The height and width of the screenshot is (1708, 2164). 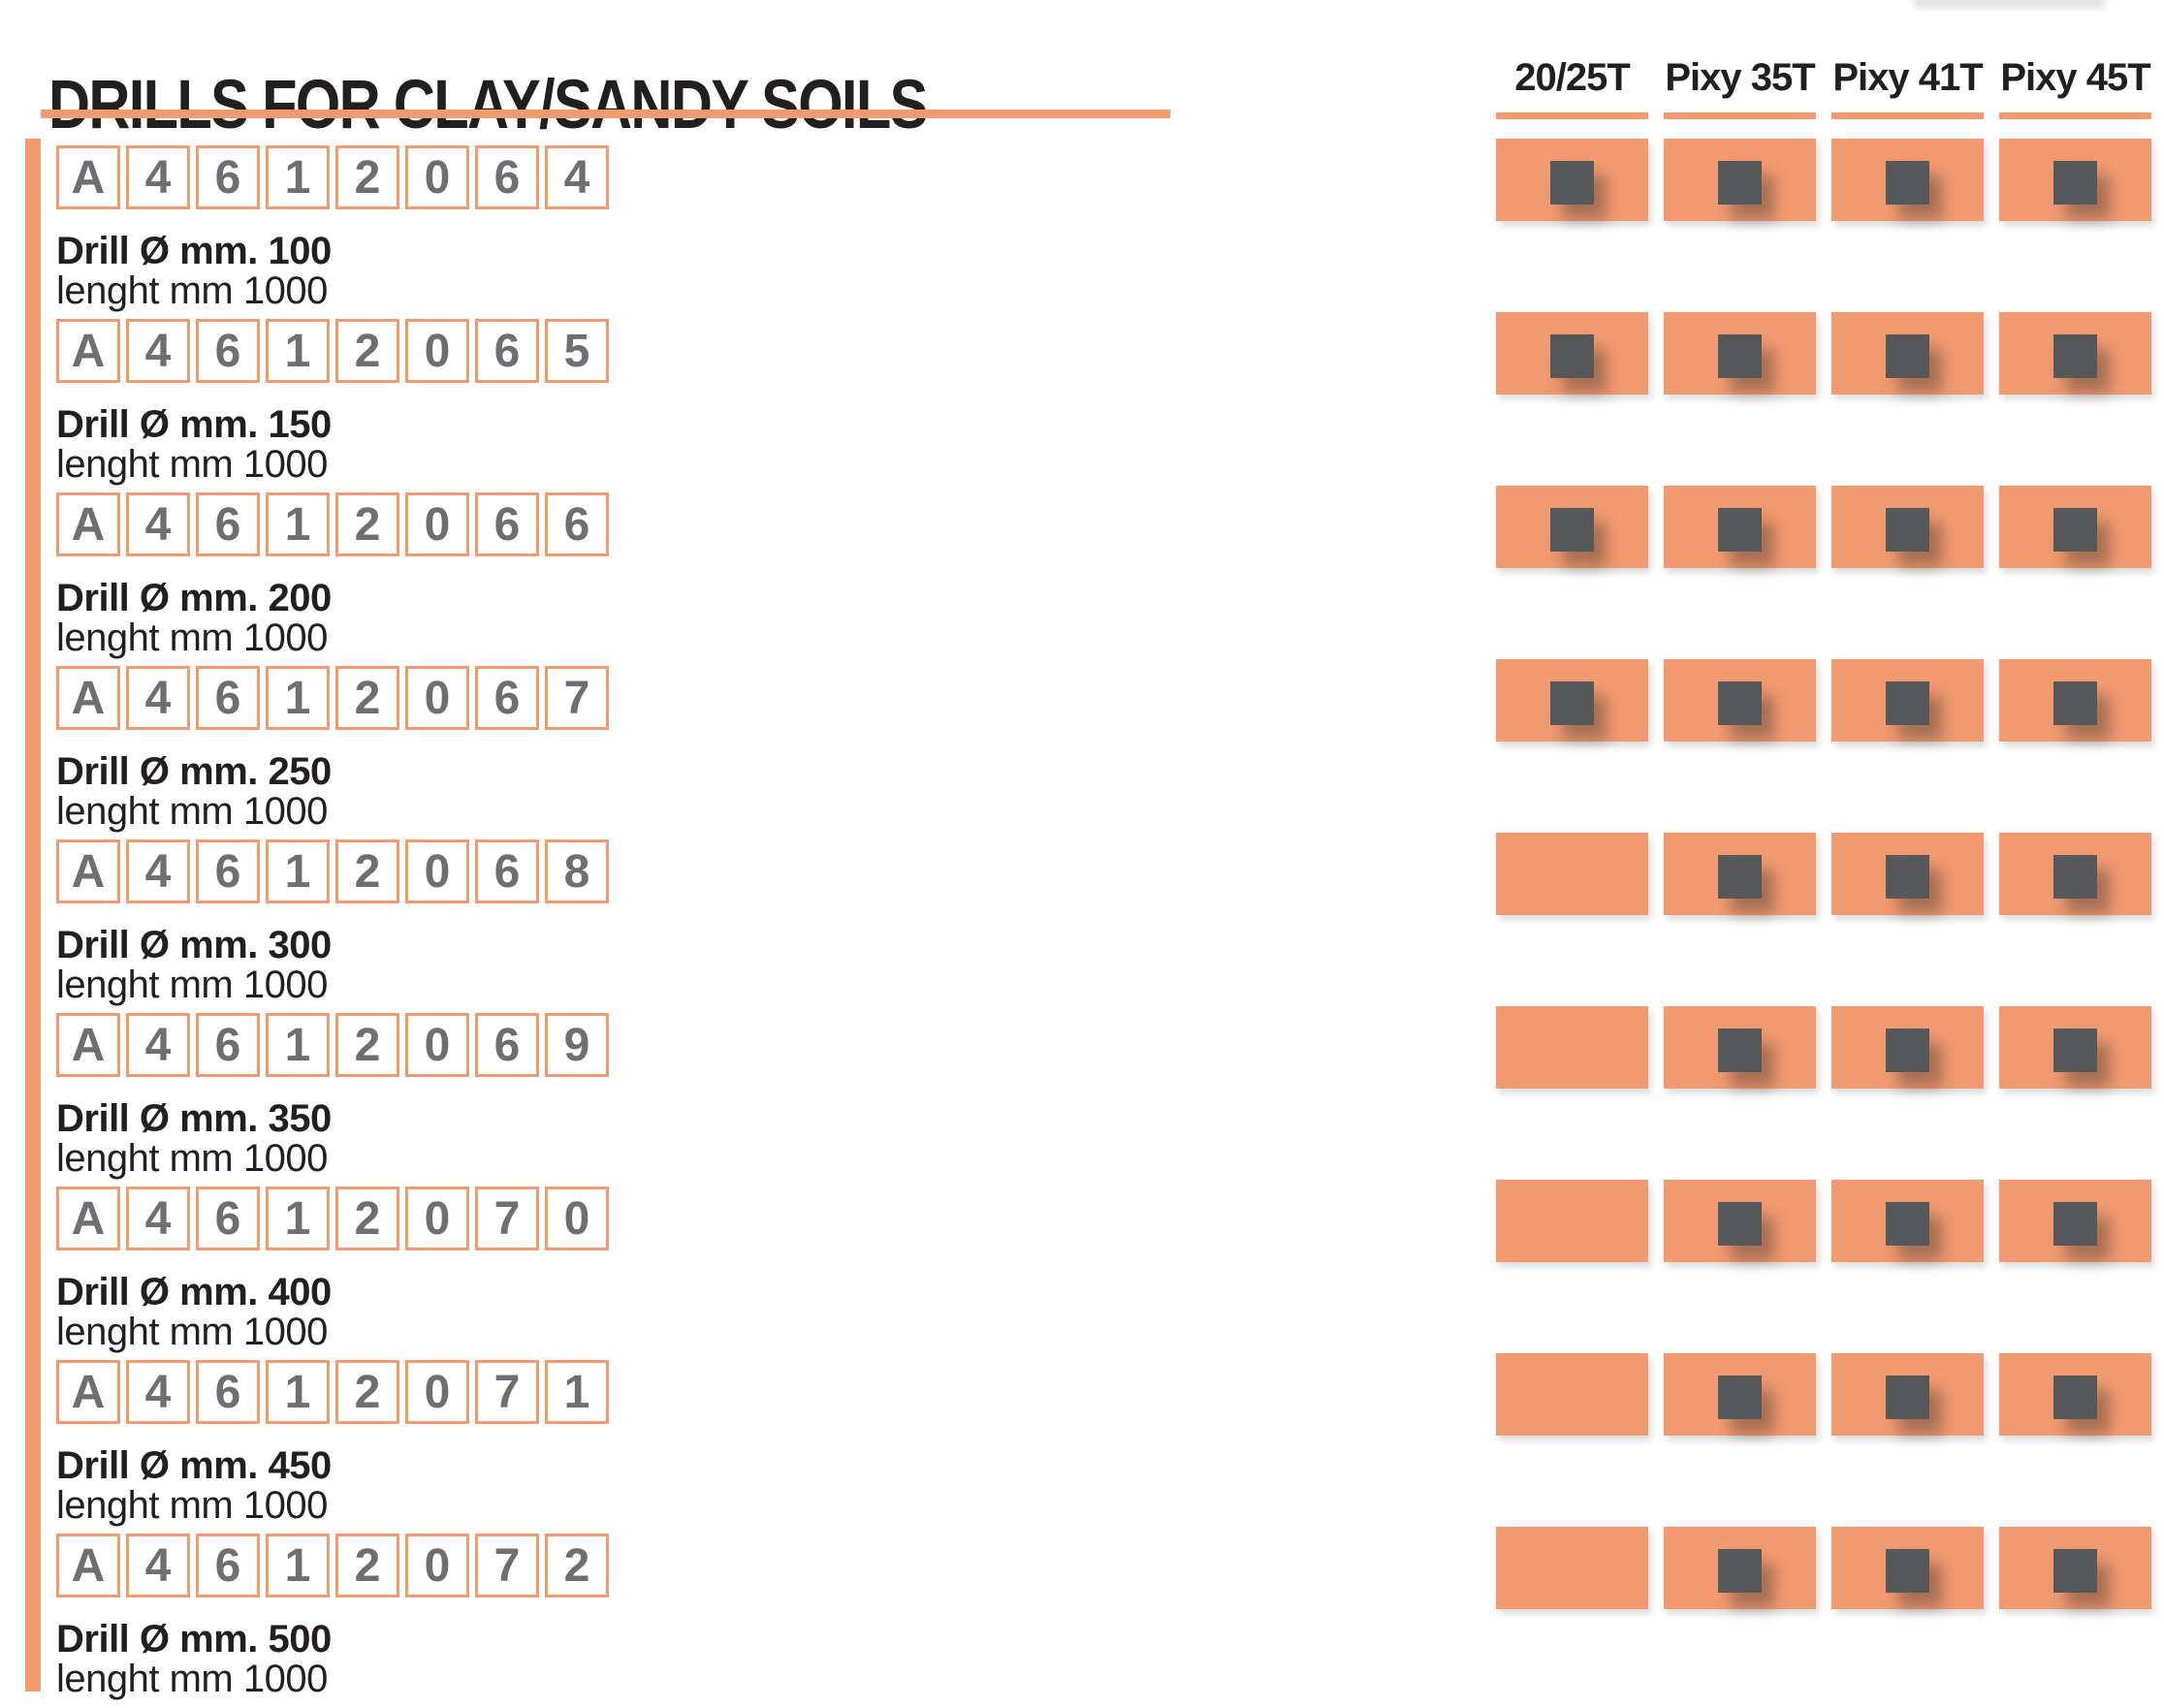 What do you see at coordinates (194, 1292) in the screenshot?
I see `product-name: Drill Ø mm. 400` at bounding box center [194, 1292].